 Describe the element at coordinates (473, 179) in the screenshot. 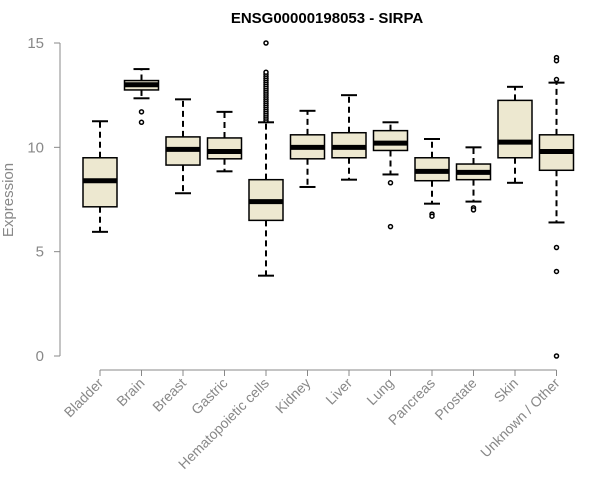

I see `box-prostate` at that location.